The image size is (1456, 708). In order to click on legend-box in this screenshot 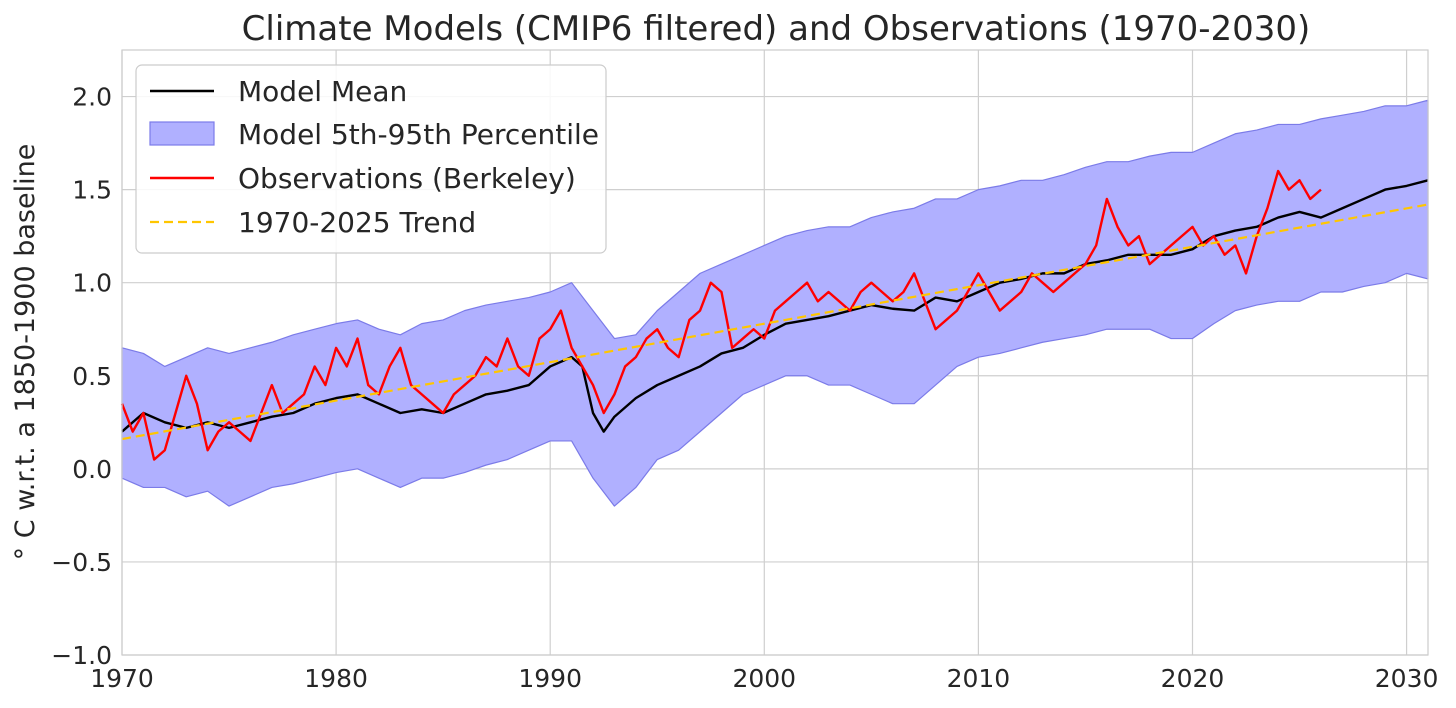, I will do `click(371, 159)`.